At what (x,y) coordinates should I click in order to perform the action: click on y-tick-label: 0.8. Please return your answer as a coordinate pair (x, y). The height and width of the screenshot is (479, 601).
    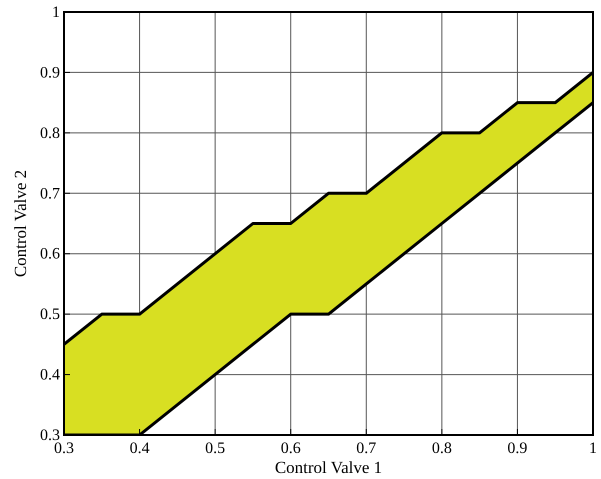
    Looking at the image, I should click on (50, 133).